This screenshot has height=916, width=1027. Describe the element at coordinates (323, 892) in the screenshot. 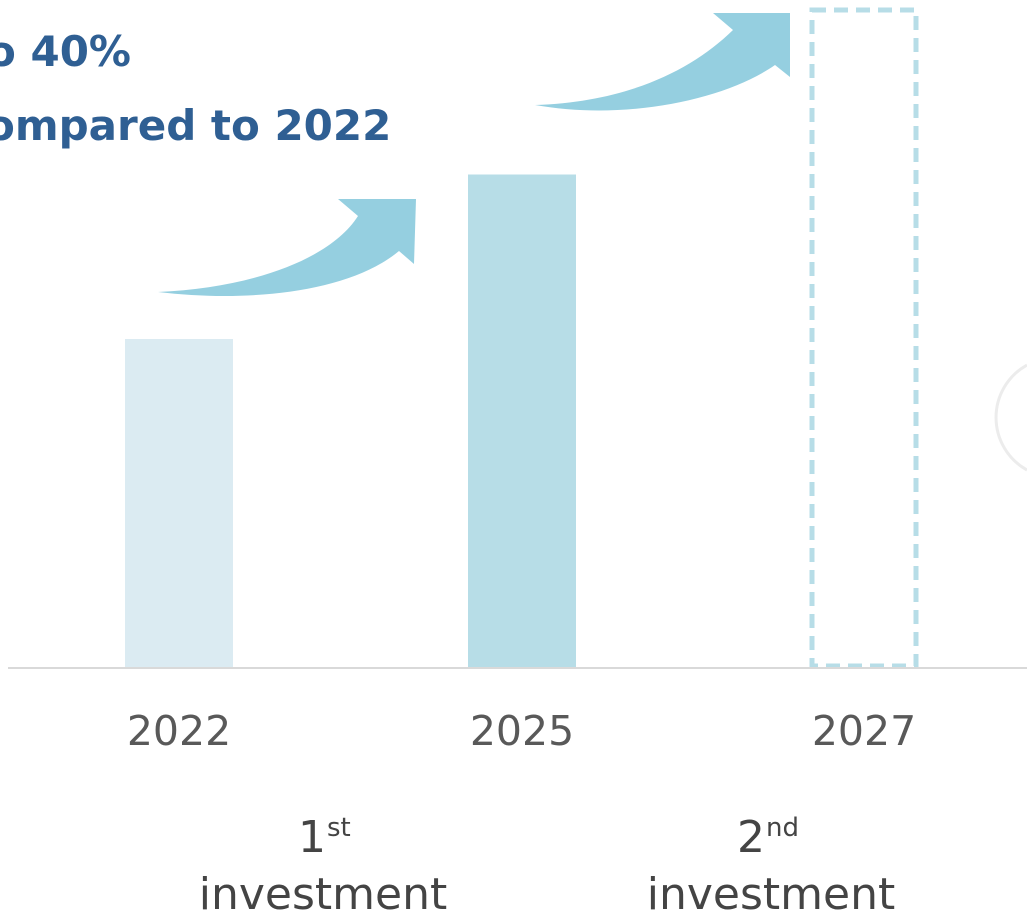

I see `step-1-label: investment` at that location.